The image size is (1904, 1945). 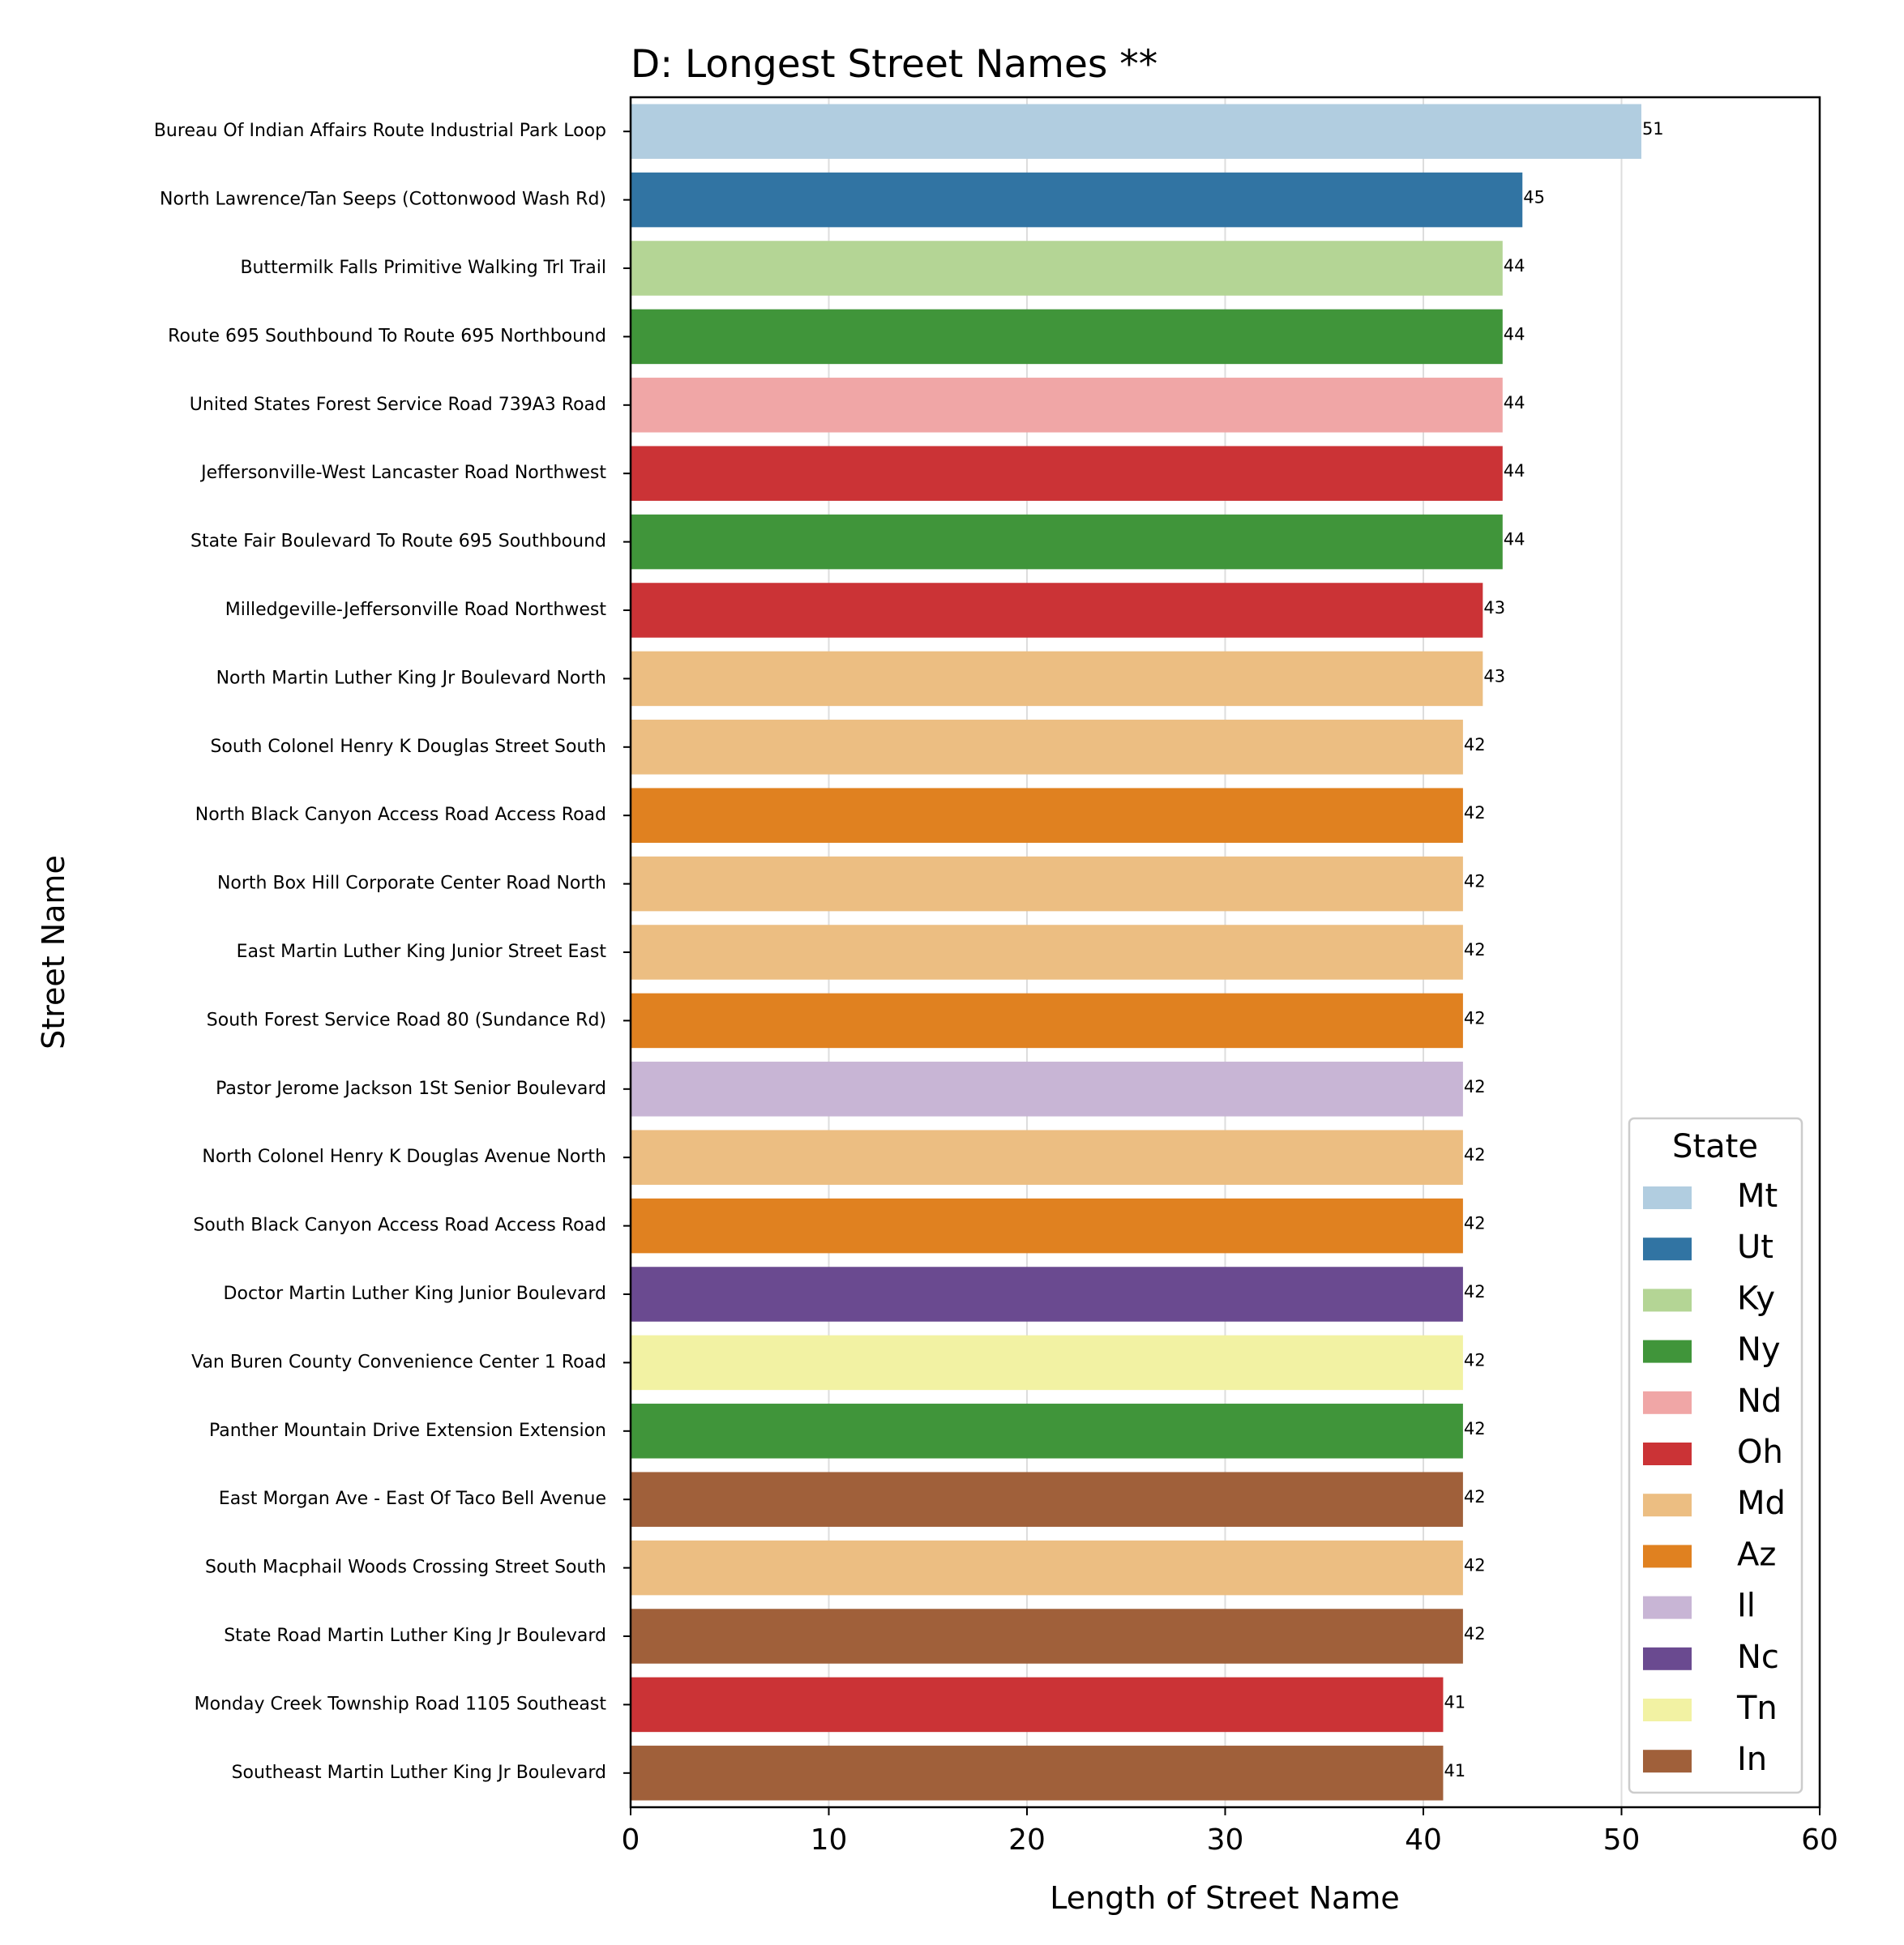 What do you see at coordinates (1622, 1840) in the screenshot?
I see `x-tick-label: 50` at bounding box center [1622, 1840].